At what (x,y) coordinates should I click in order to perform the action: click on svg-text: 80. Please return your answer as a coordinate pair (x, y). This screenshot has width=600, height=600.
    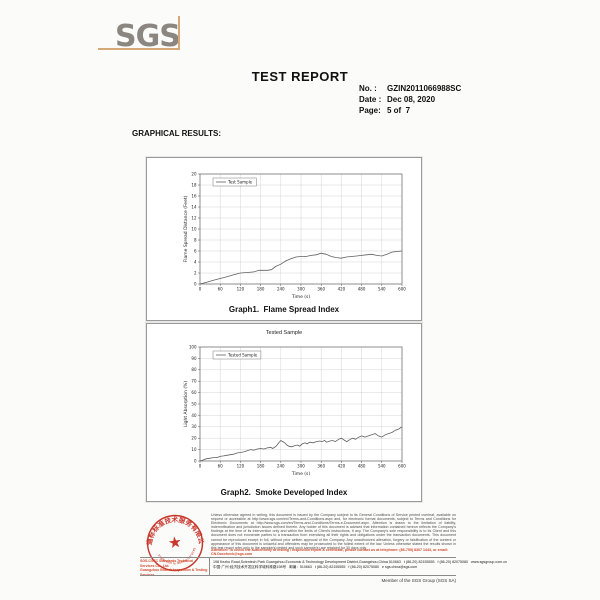
    Looking at the image, I should click on (194, 369).